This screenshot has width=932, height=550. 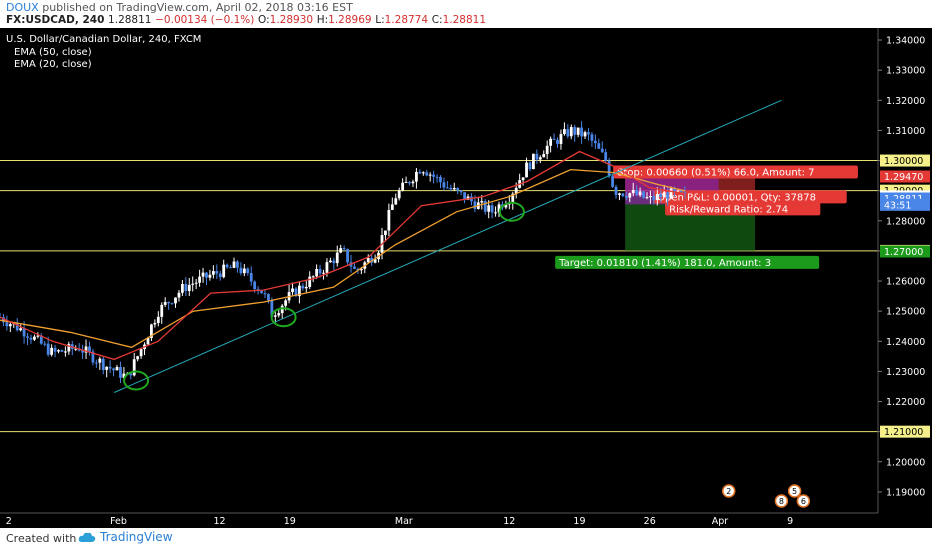 I want to click on price-axis-bg, so click(x=905, y=278).